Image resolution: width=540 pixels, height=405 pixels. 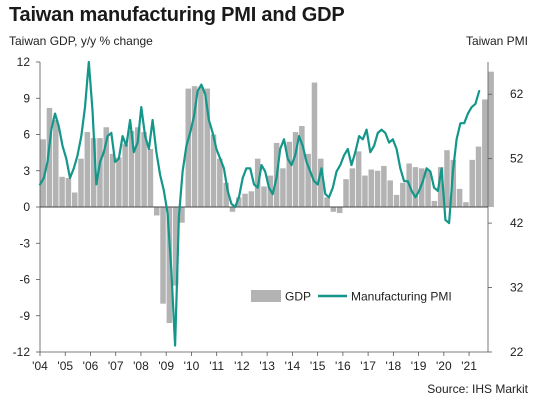 What do you see at coordinates (267, 366) in the screenshot?
I see `x-tick-label: '13` at bounding box center [267, 366].